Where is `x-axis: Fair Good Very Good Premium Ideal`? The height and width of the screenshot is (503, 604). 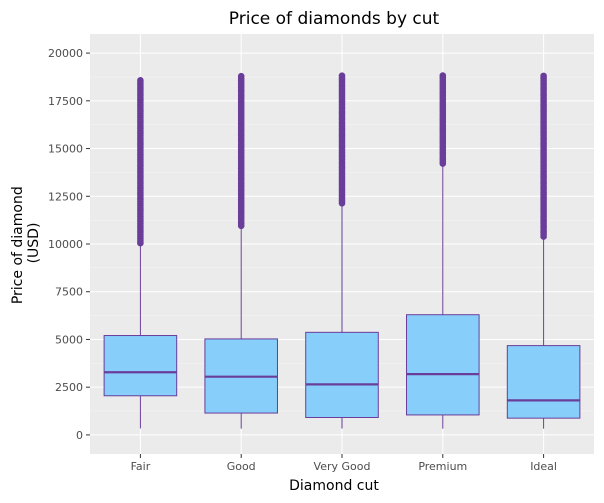
x-axis: Fair Good Very Good Premium Ideal is located at coordinates (344, 463).